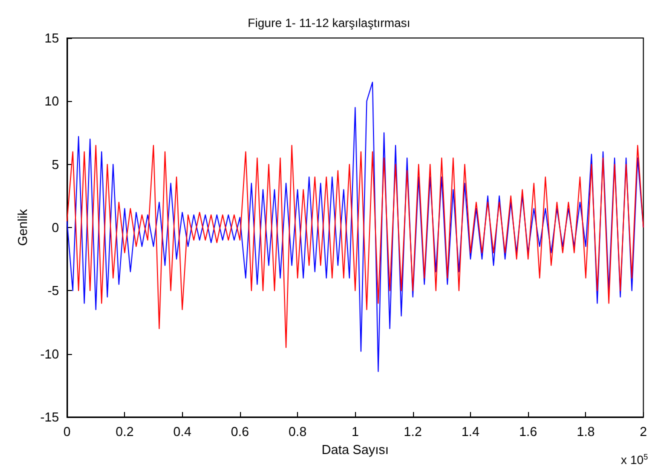 This screenshot has height=476, width=658. Describe the element at coordinates (239, 431) in the screenshot. I see `x-tick-label: 0.6` at that location.